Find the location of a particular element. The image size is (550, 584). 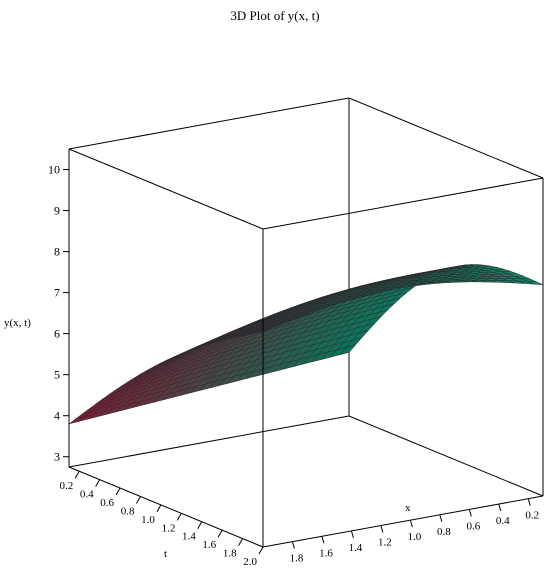

z-axis: 3 4 5 6 7 8 9 10 is located at coordinates (58, 313).